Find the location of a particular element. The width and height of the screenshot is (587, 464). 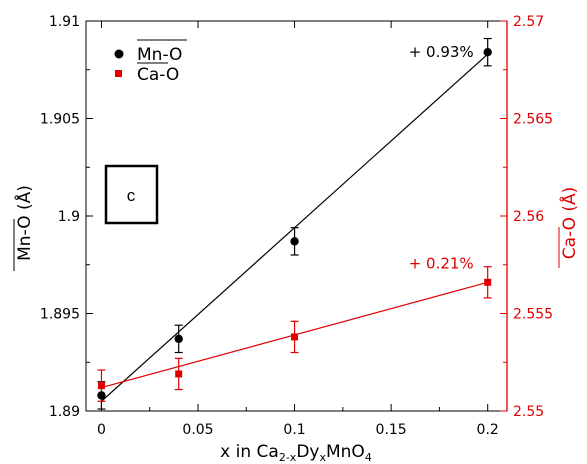

y-axis-right-title: Ca-O (Å) is located at coordinates (569, 223).